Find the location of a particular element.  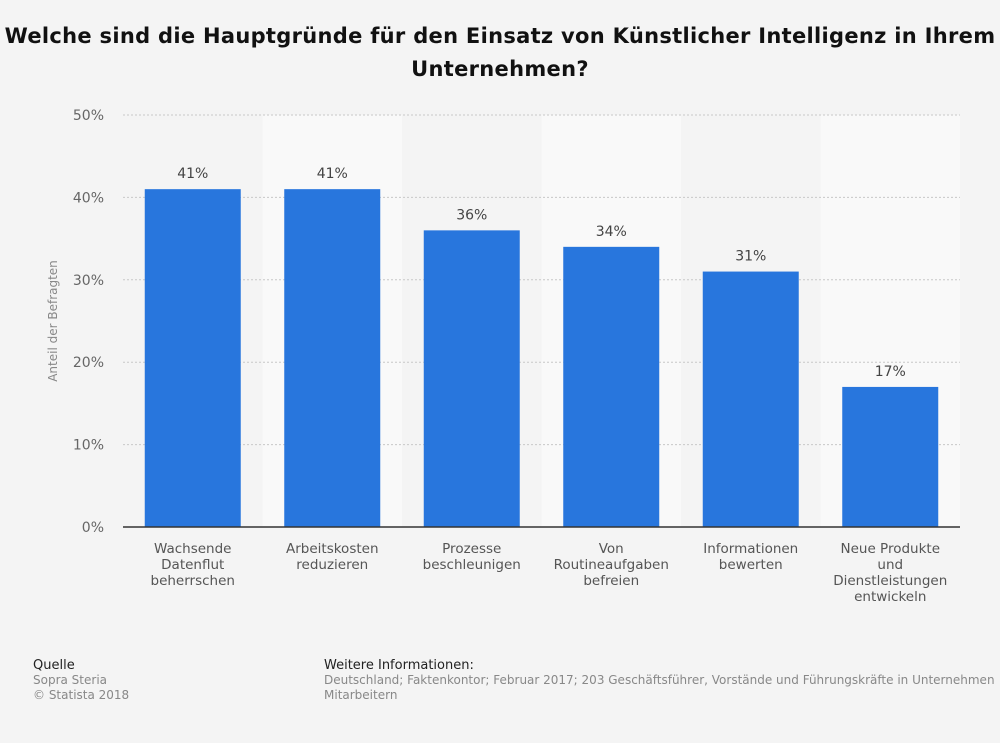

y-tick-label: 50% is located at coordinates (88, 116).